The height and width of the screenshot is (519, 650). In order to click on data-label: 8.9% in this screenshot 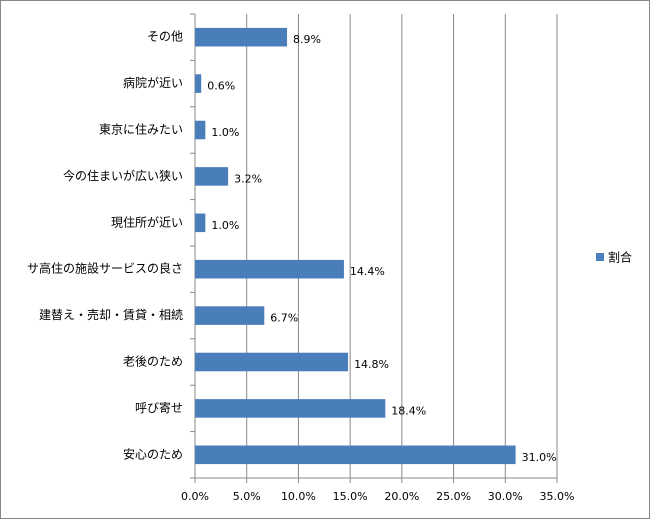, I will do `click(307, 39)`.